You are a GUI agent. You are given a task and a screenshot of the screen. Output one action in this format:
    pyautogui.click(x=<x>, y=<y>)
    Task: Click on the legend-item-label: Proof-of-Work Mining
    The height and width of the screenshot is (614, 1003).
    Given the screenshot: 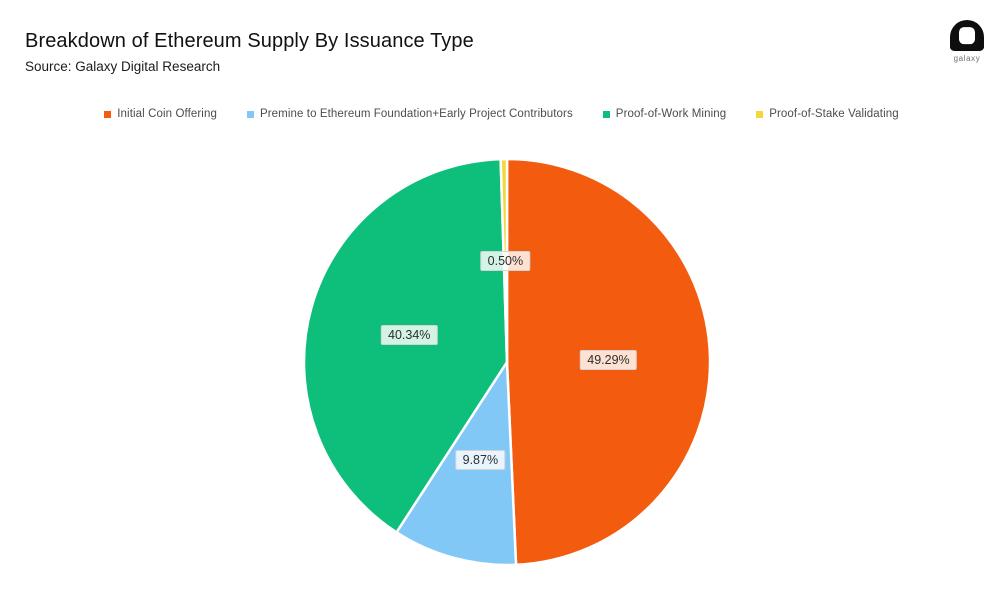 What is the action you would take?
    pyautogui.click(x=671, y=114)
    